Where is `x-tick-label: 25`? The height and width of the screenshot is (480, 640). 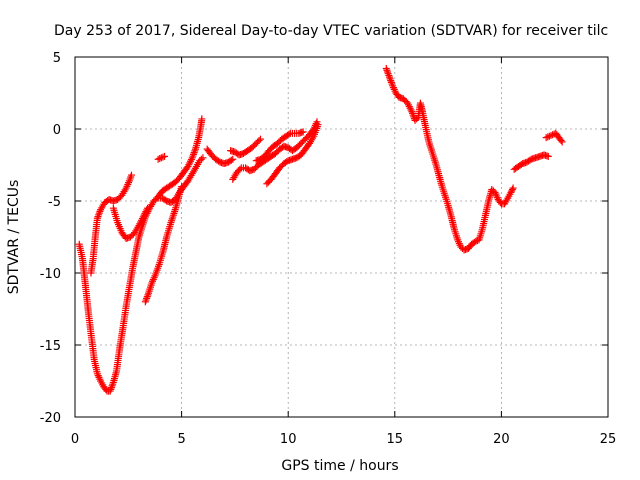
x-tick-label: 25 is located at coordinates (608, 439).